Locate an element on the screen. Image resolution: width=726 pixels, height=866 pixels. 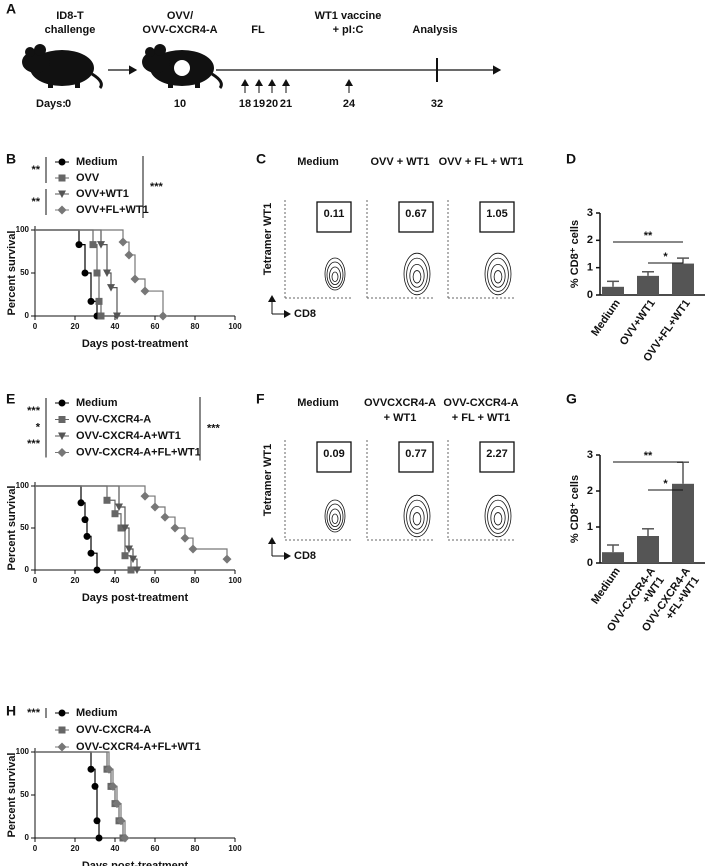
plot-title: OVVCXCR4-A is located at coordinates (400, 403).